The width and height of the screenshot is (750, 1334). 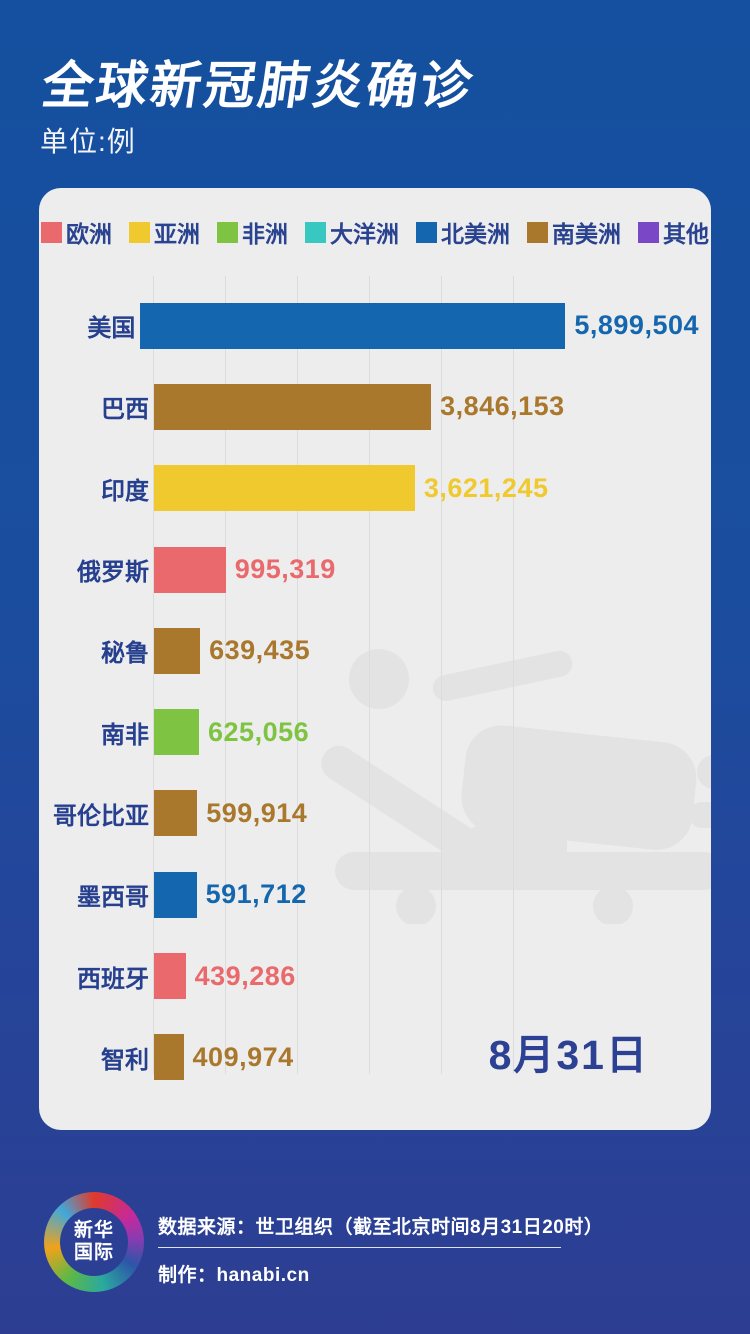 I want to click on continent-legend: 欧洲 亚洲 非洲 大洋洲 北美洲 南美洲 其他, so click(x=375, y=232).